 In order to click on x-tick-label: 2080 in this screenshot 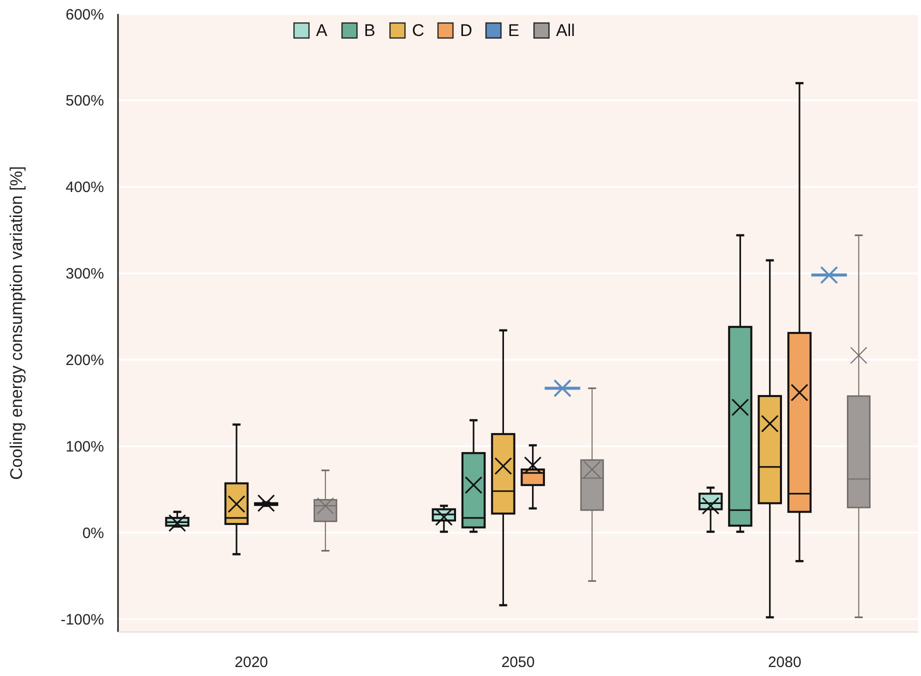, I will do `click(785, 662)`.